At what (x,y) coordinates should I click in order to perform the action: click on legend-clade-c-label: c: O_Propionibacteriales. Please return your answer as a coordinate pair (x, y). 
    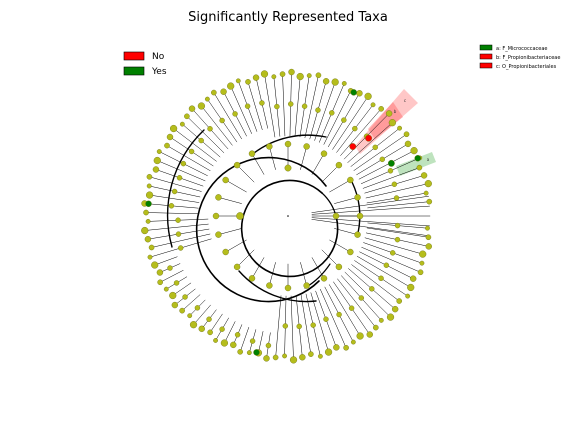
    Looking at the image, I should click on (526, 67).